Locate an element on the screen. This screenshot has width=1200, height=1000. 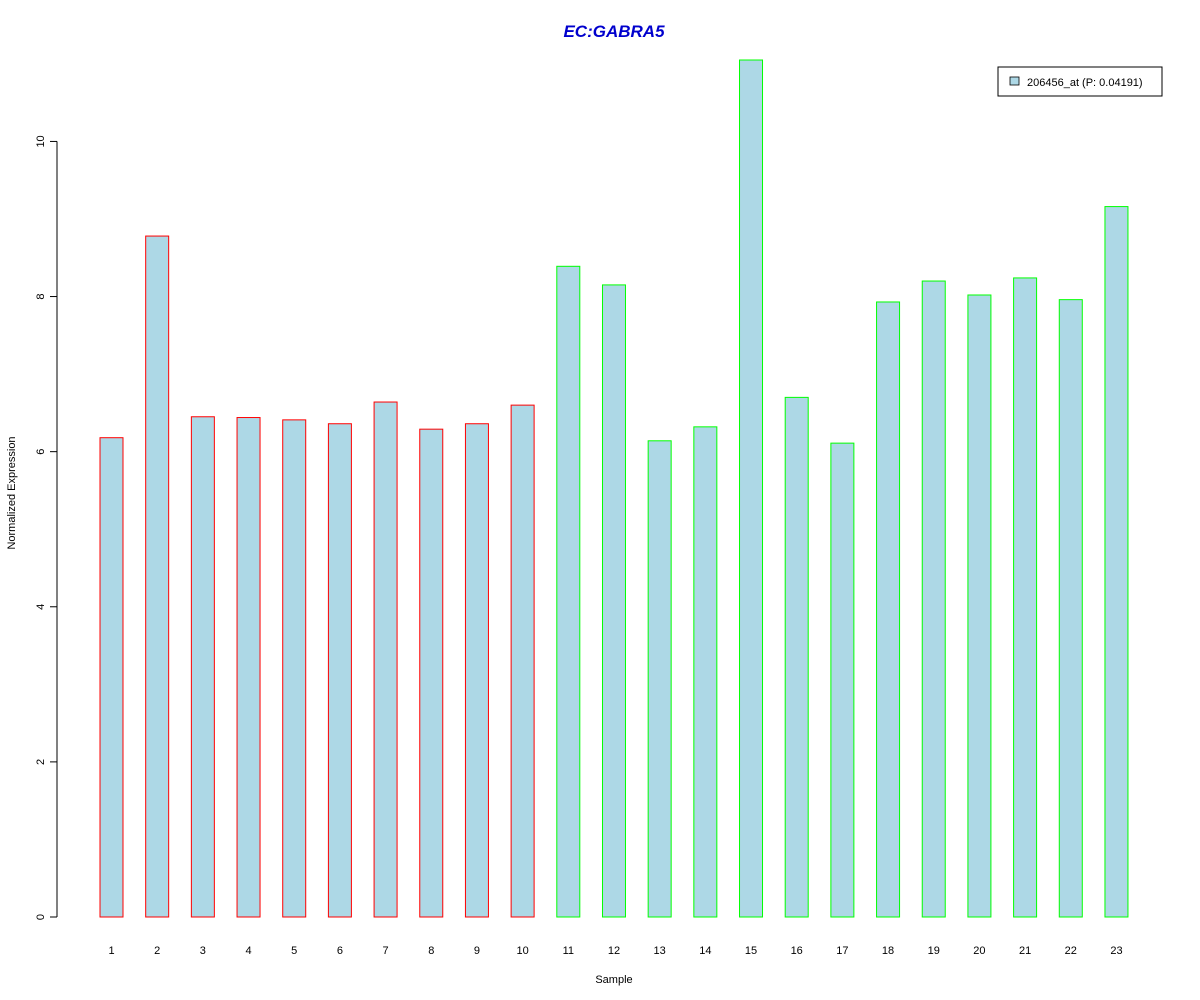
y-axis: 0 2 4 6 8 10 is located at coordinates (46, 527).